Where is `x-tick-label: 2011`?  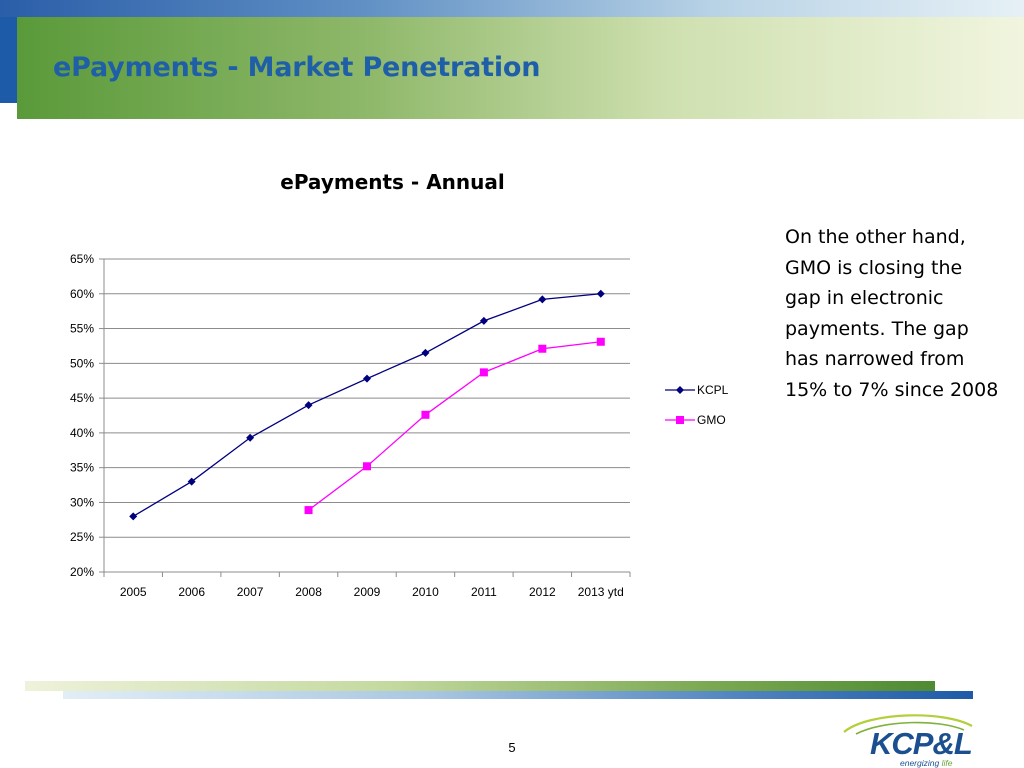 x-tick-label: 2011 is located at coordinates (484, 592).